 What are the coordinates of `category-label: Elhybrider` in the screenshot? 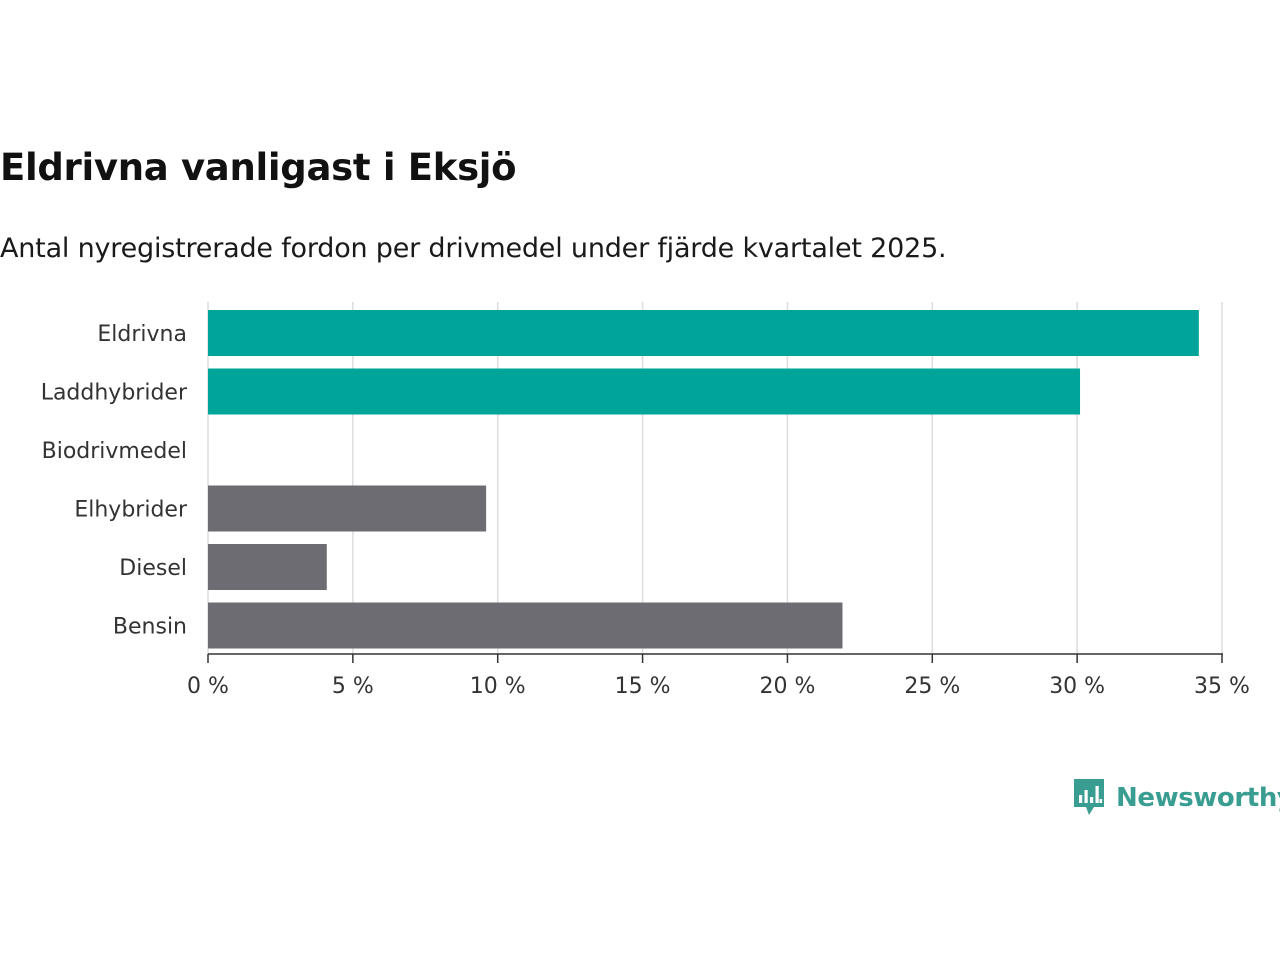 It's located at (131, 510).